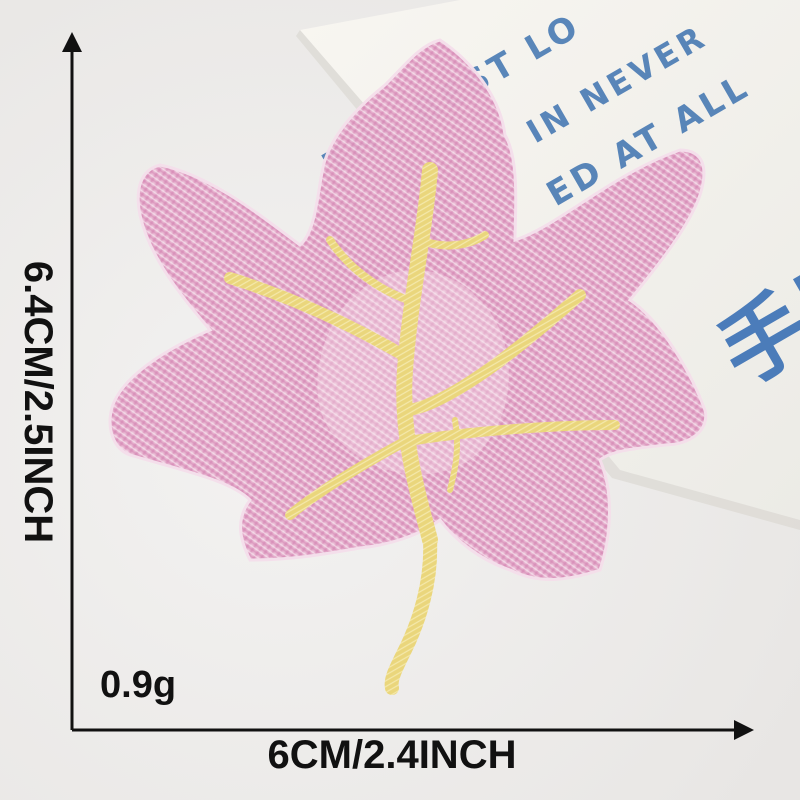  Describe the element at coordinates (38, 402) in the screenshot. I see `height-measurement-label: 6.4CM/2.5INCH` at that location.